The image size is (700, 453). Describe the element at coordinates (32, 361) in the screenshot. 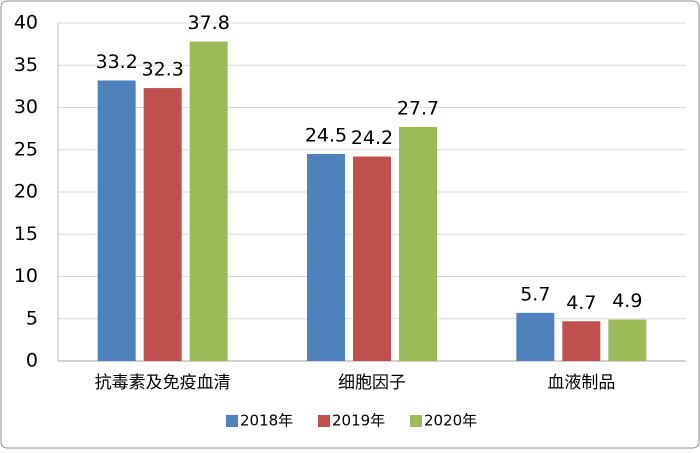

I see `y-tick-label: 0` at that location.